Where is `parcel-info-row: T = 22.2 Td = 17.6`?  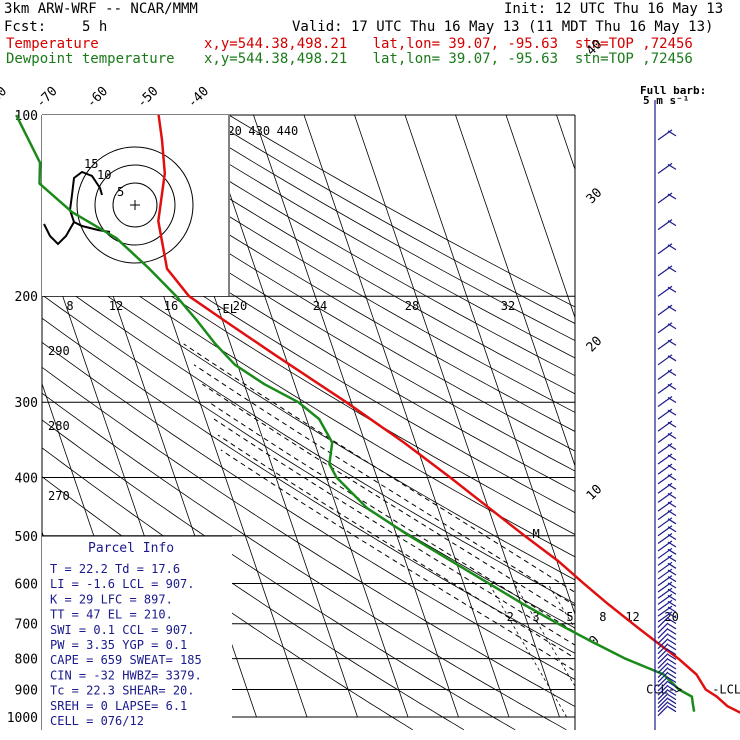 parcel-info-row: T = 22.2 Td = 17.6 is located at coordinates (115, 569).